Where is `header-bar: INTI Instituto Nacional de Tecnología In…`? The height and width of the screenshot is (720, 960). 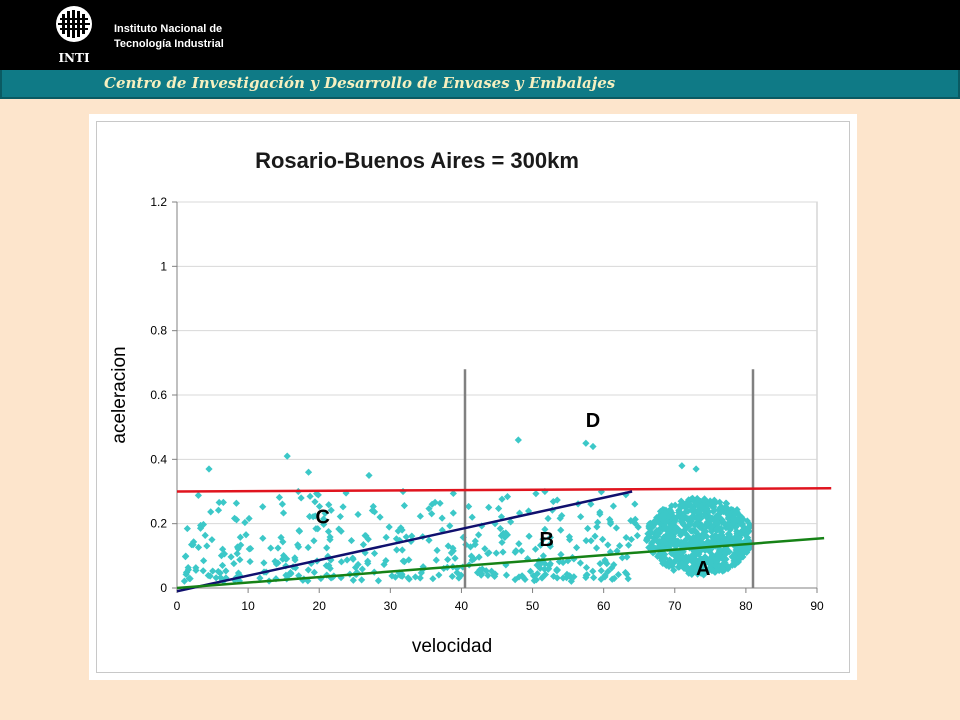 header-bar: INTI Instituto Nacional de Tecnología In… is located at coordinates (480, 35).